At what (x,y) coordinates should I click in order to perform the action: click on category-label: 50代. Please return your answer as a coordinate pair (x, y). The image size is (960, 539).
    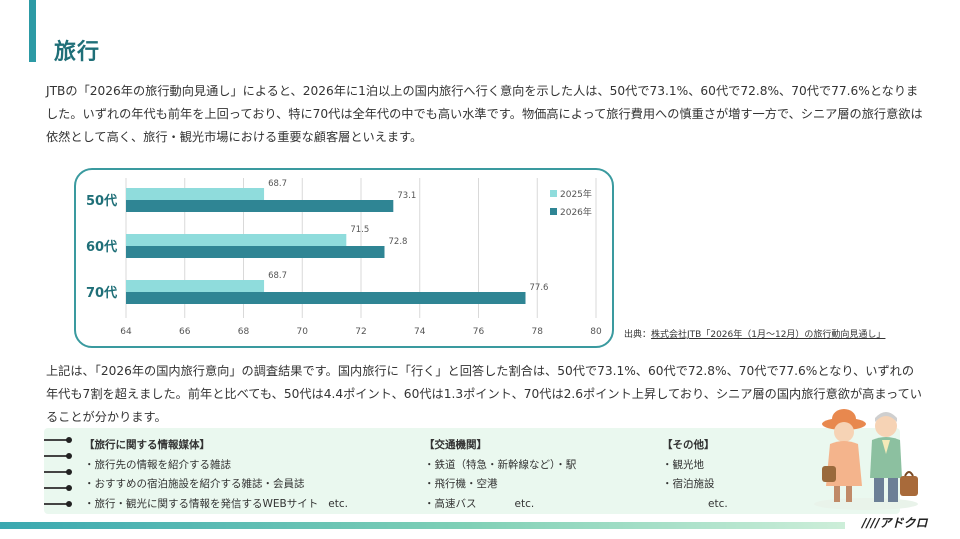
    Looking at the image, I should click on (101, 201).